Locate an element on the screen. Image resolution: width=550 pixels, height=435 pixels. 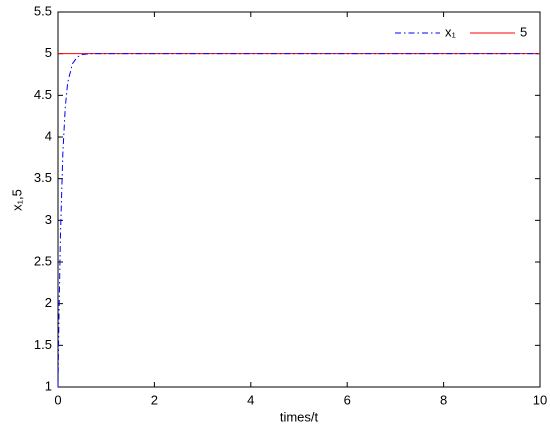
y-tick-label: 1 is located at coordinates (48, 385).